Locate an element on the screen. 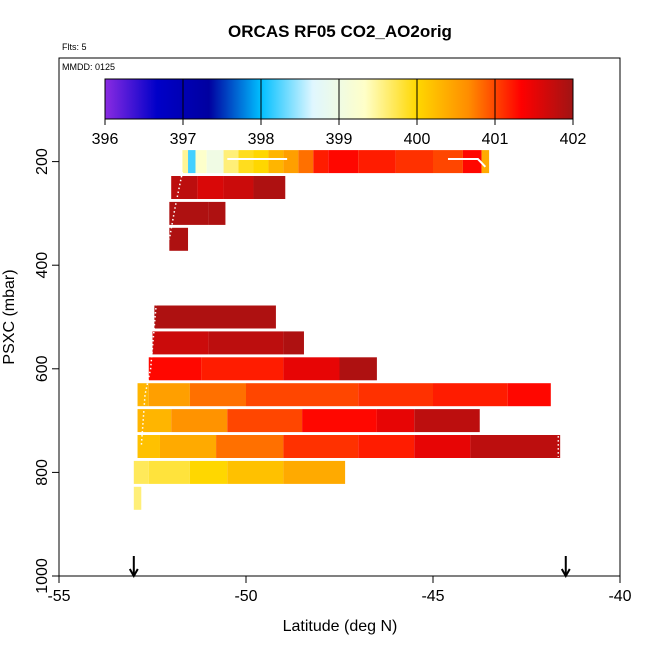 This screenshot has height=650, width=650. colorbar-tick-label: 397 is located at coordinates (183, 139).